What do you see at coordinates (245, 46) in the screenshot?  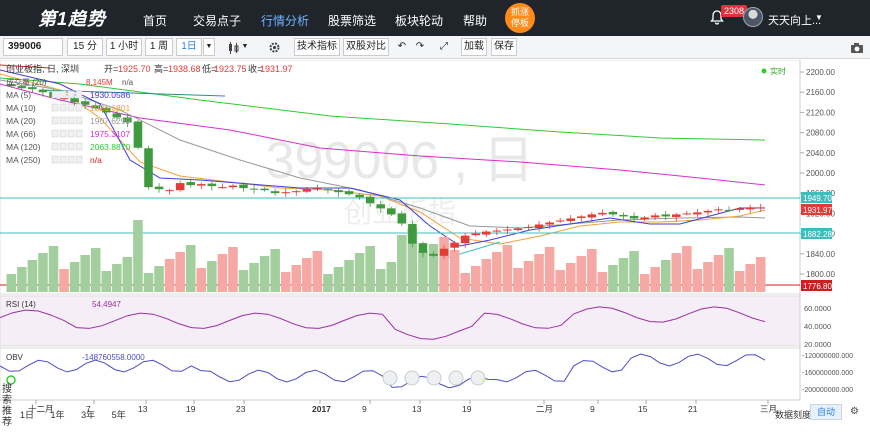 I see `chart-type-chevron-icon: ▼` at bounding box center [245, 46].